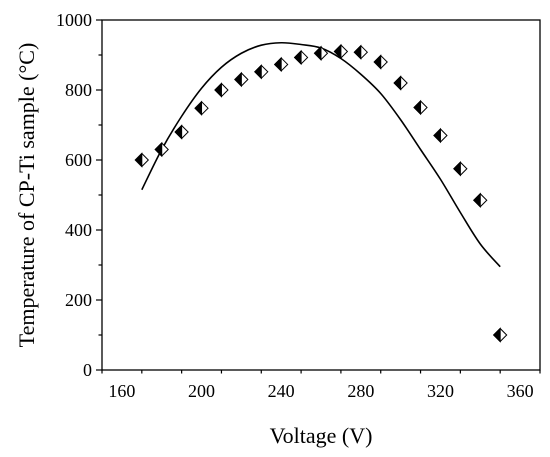  What do you see at coordinates (440, 391) in the screenshot?
I see `x-tick-label: 320` at bounding box center [440, 391].